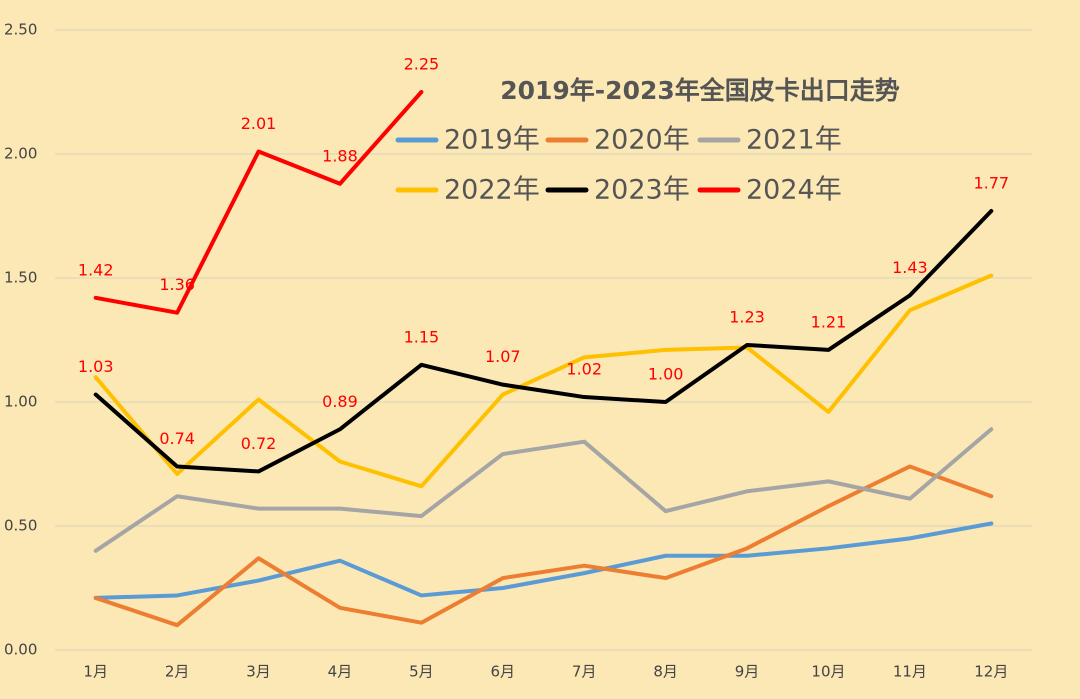 This screenshot has height=699, width=1080. I want to click on data-label: 2.25, so click(422, 64).